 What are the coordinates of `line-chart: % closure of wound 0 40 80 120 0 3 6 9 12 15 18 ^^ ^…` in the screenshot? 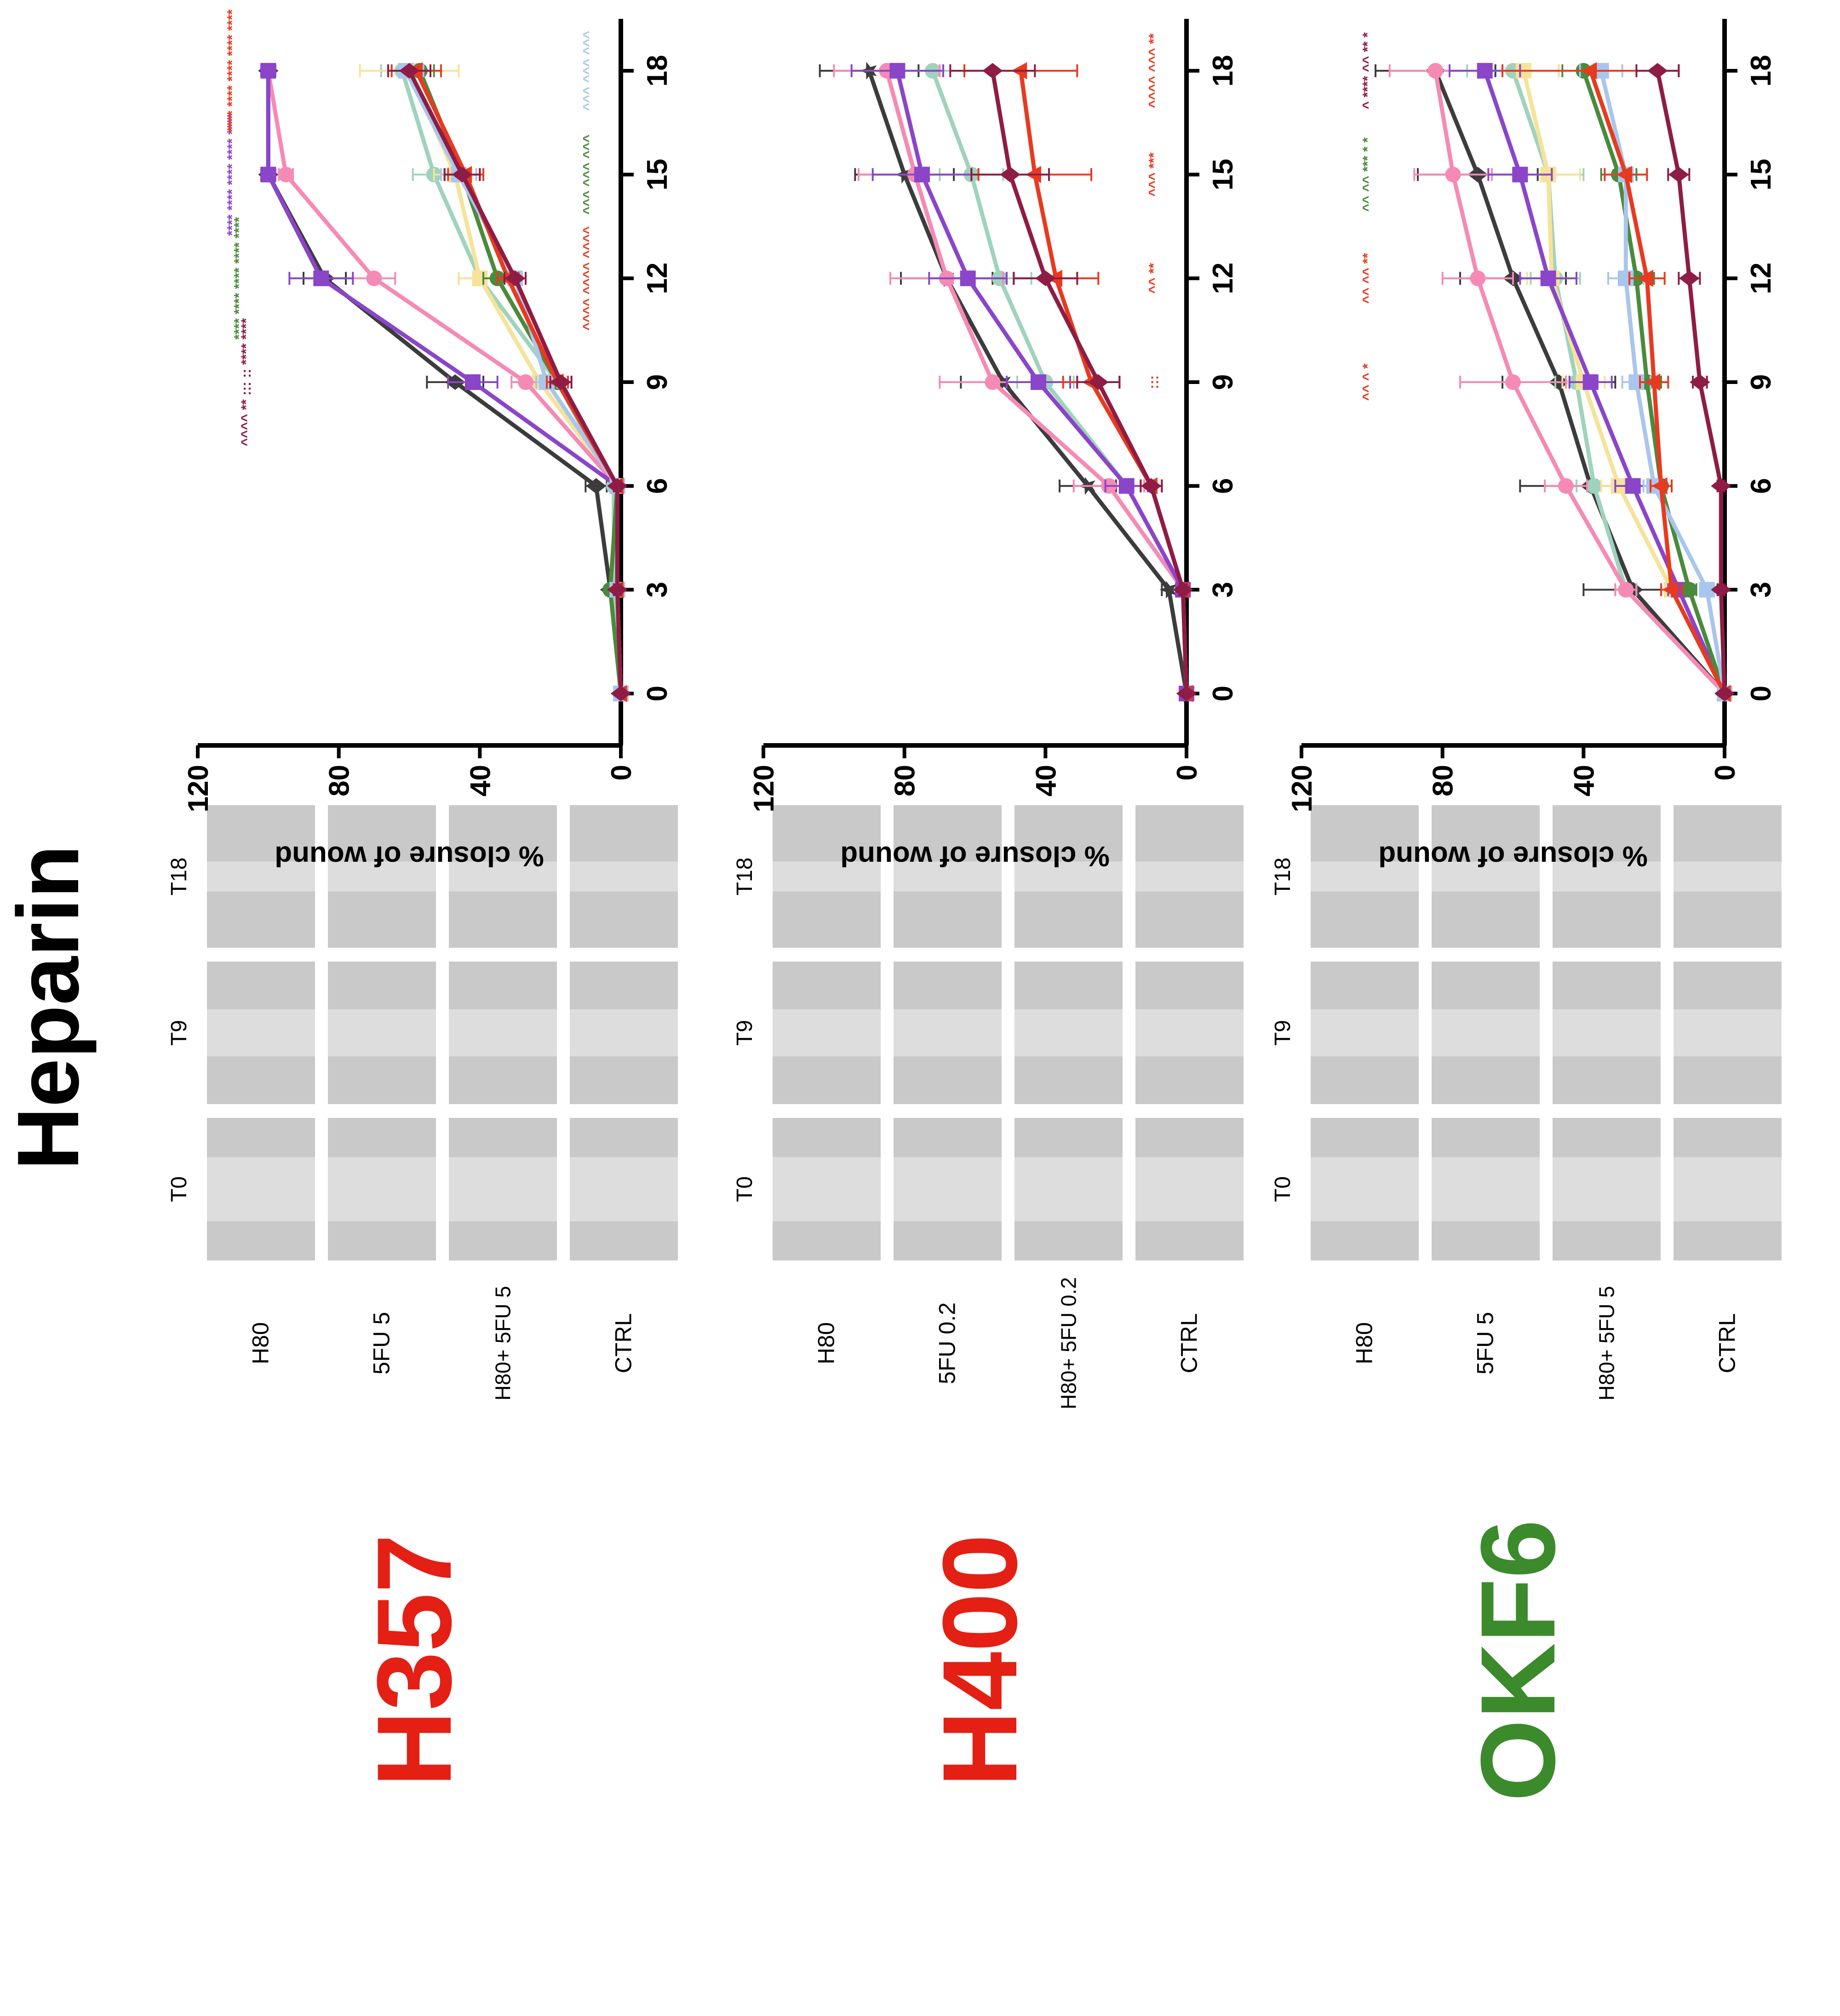 It's located at (1531, 445).